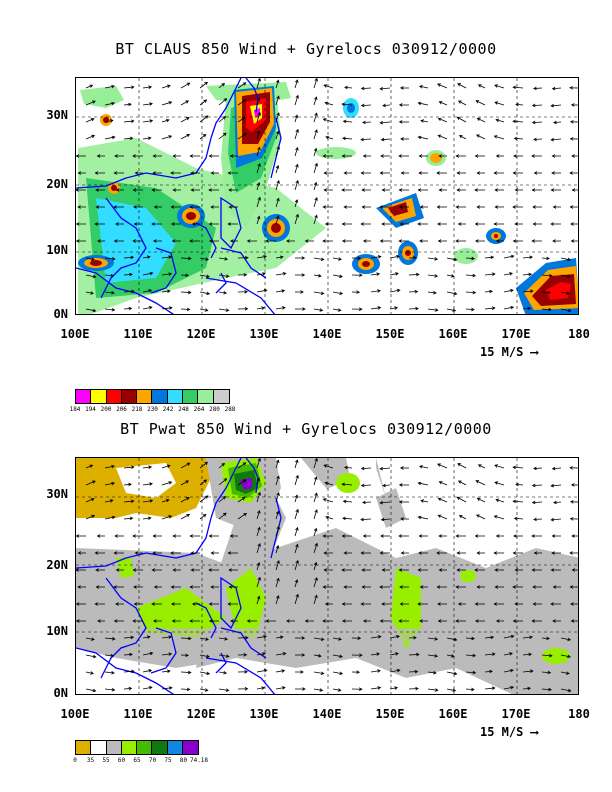  I want to click on bottom-lon-label-110e: 110E, so click(138, 714).